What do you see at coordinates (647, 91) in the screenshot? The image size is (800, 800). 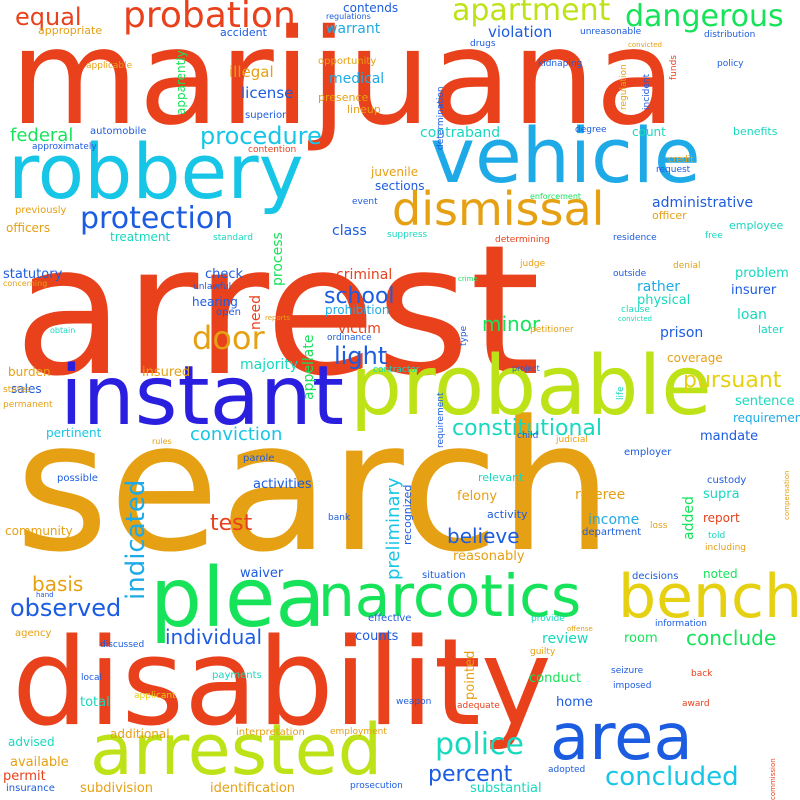 I see `word-incident: incident` at bounding box center [647, 91].